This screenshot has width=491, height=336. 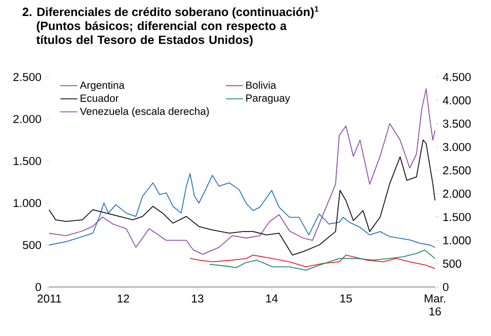 I want to click on legend-label: Argentina, so click(x=102, y=86).